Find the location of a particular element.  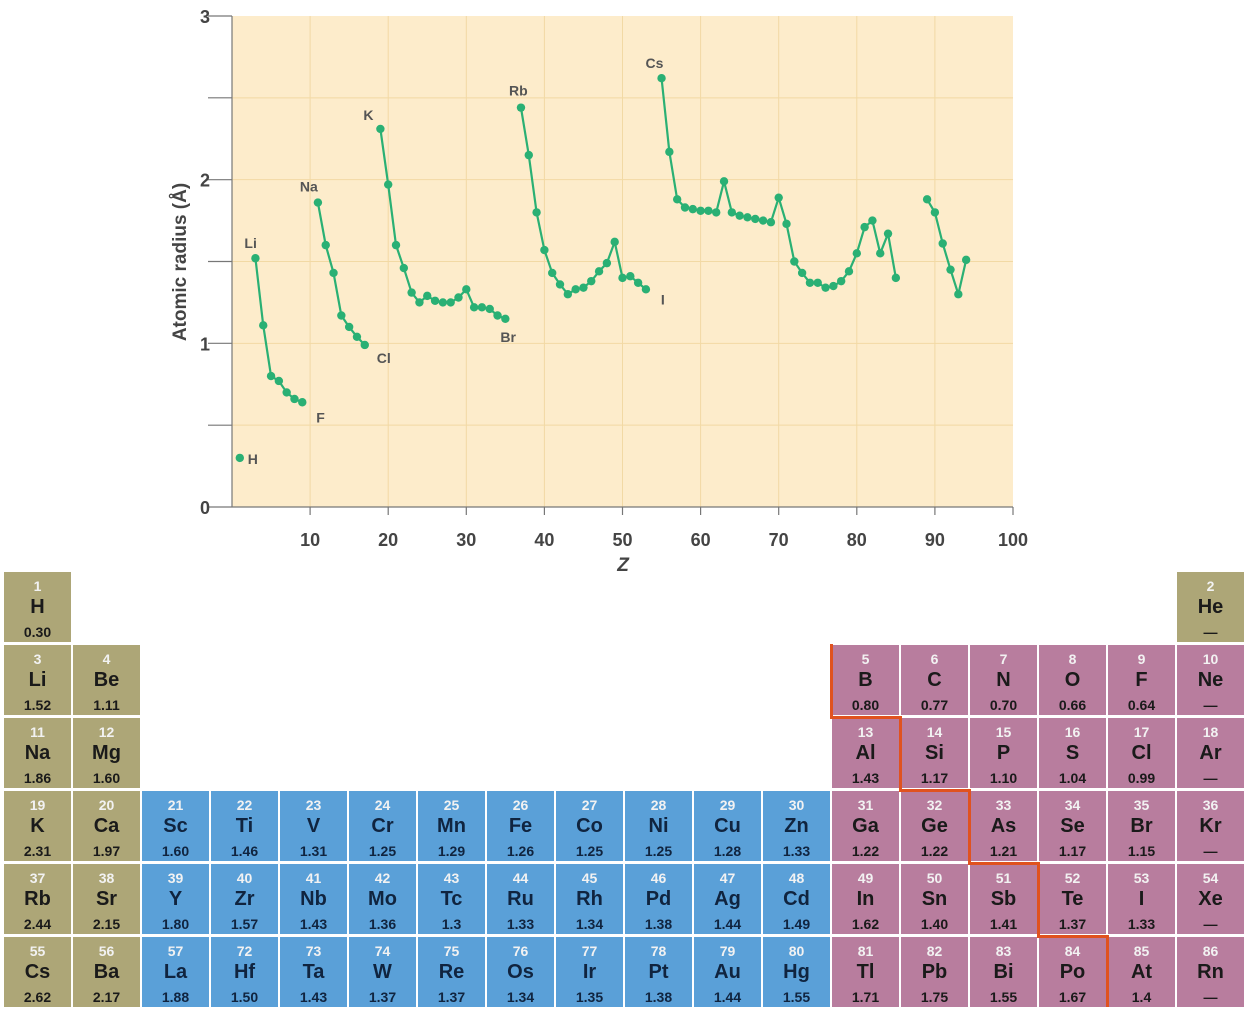

element-symbol: Tl is located at coordinates (865, 972).